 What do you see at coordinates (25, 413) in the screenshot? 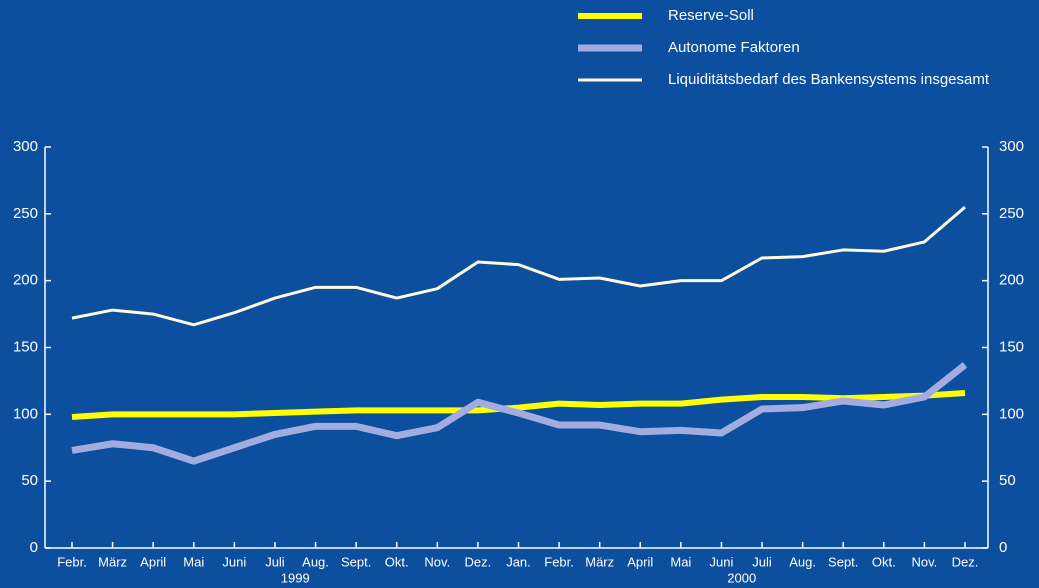
I see `y-tick-label: 100` at bounding box center [25, 413].